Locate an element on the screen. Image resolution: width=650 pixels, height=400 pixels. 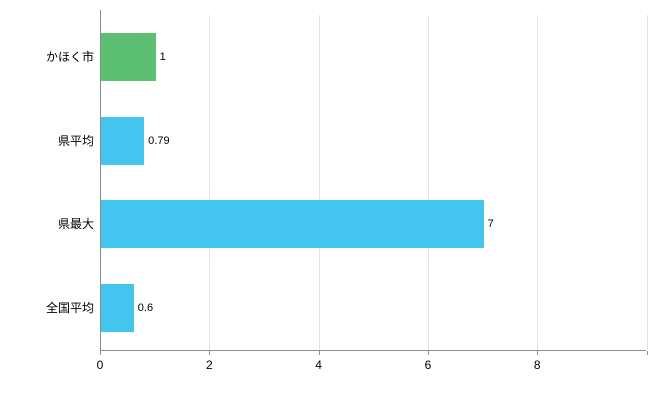
value-label: 7 is located at coordinates (490, 224).